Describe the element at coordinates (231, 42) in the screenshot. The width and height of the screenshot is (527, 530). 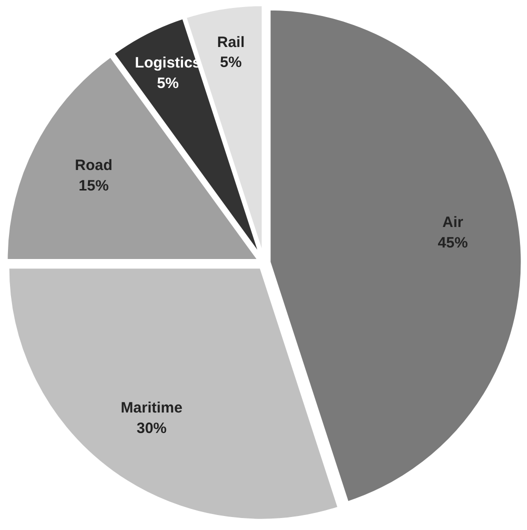
I see `slice-label: Rail` at that location.